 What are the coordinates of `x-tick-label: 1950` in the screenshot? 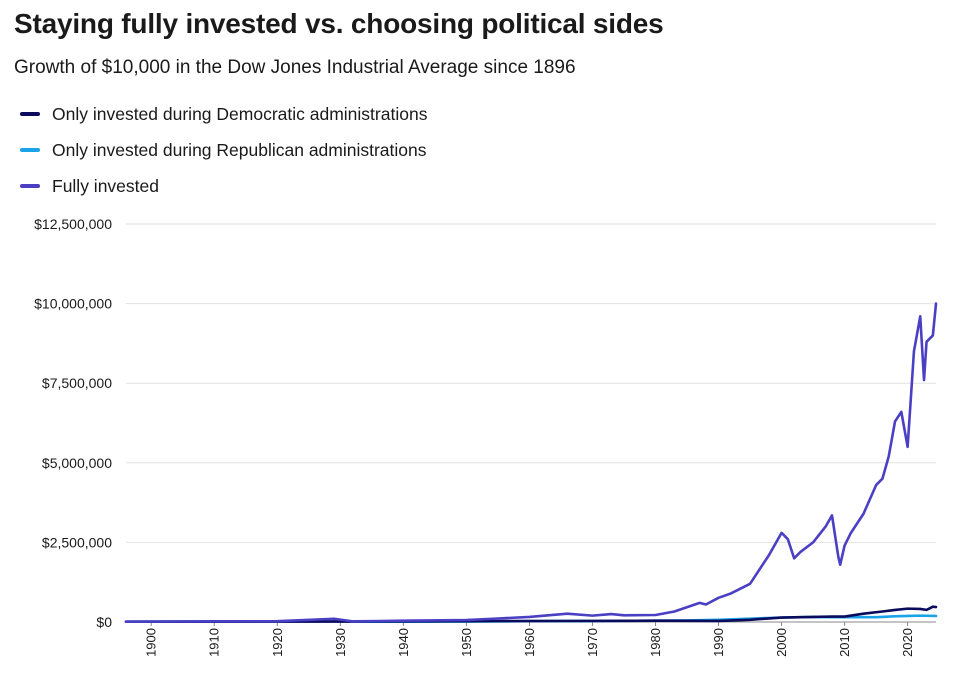 It's located at (466, 642).